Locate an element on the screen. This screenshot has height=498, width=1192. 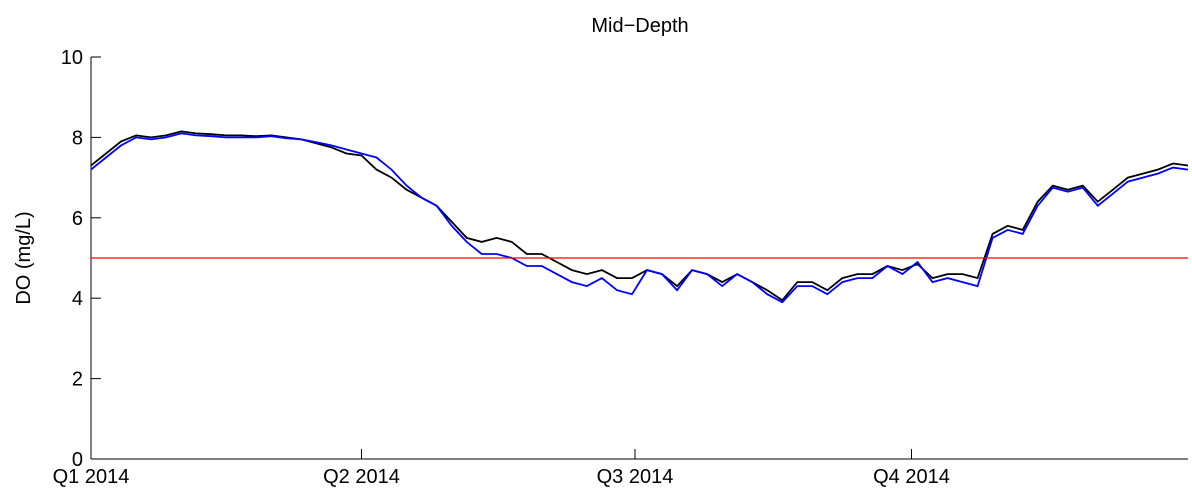
y-tick-label: 0 is located at coordinates (77, 460).